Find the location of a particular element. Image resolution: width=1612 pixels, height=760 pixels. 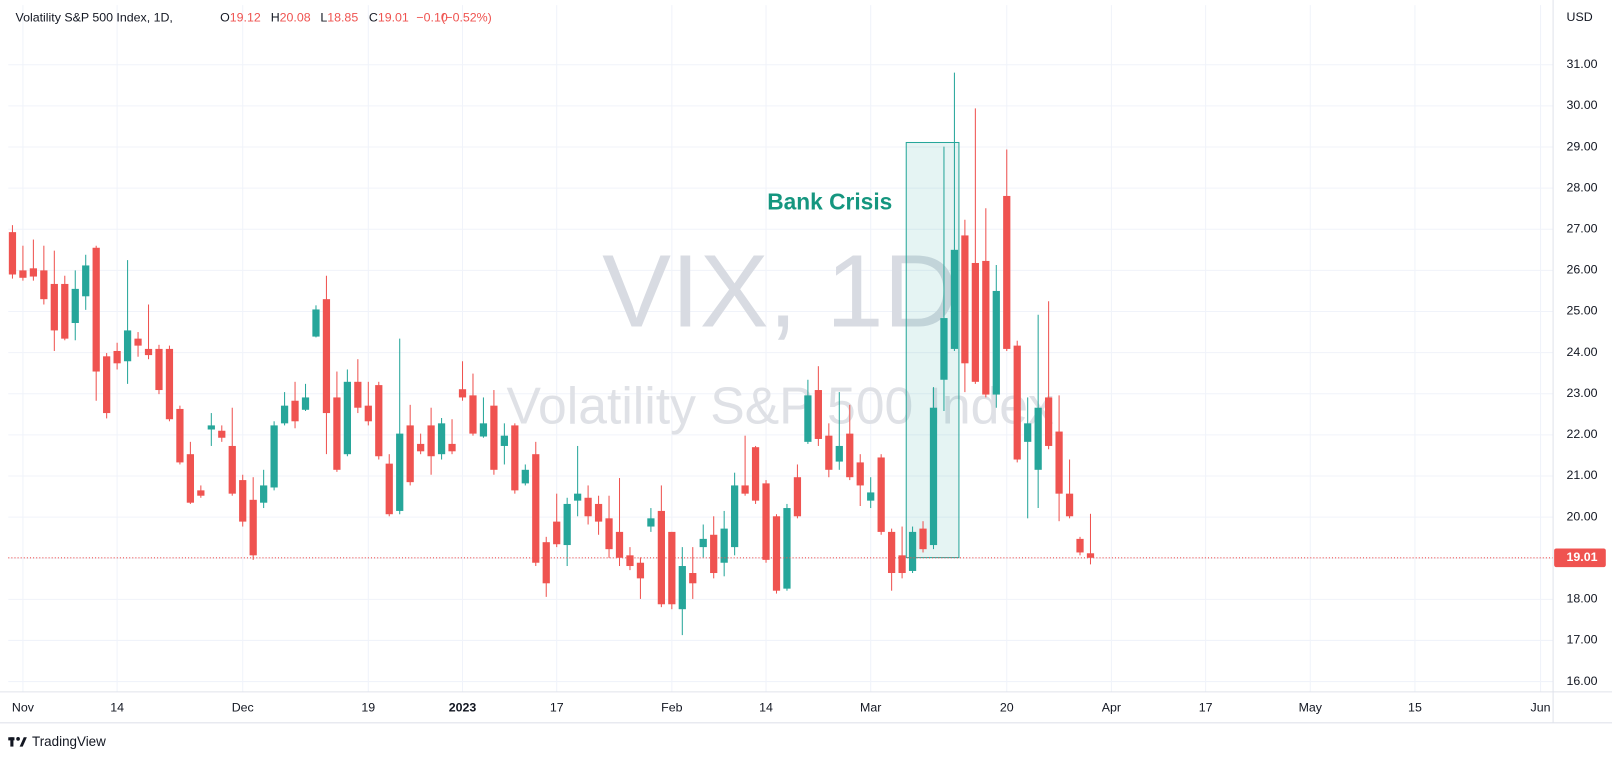

currency: USD is located at coordinates (1580, 17).